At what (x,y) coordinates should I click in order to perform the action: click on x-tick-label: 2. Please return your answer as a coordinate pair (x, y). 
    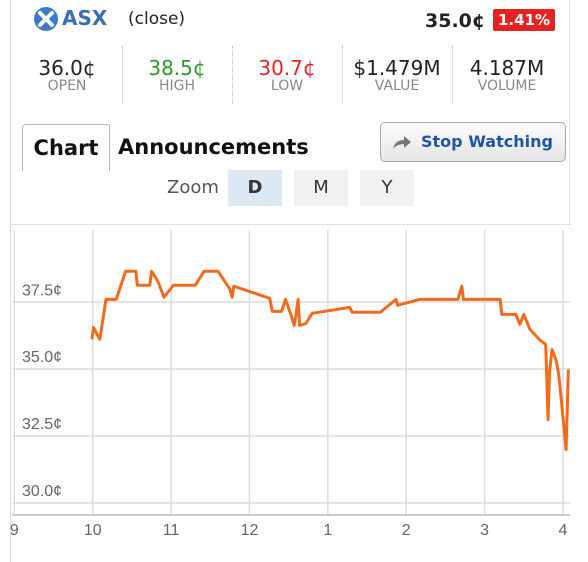
    Looking at the image, I should click on (406, 530).